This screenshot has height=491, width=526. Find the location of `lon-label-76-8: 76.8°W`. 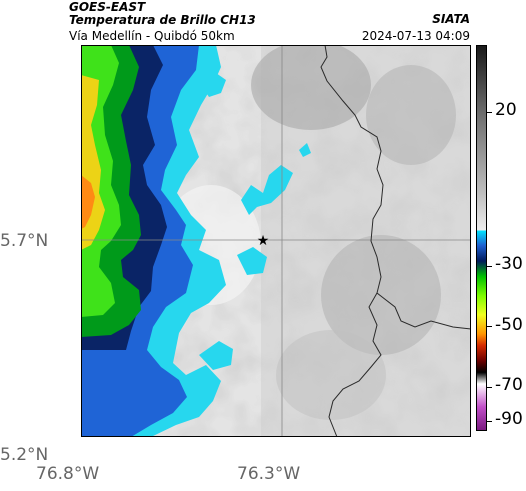

lon-label-76-8: 76.8°W is located at coordinates (68, 474).